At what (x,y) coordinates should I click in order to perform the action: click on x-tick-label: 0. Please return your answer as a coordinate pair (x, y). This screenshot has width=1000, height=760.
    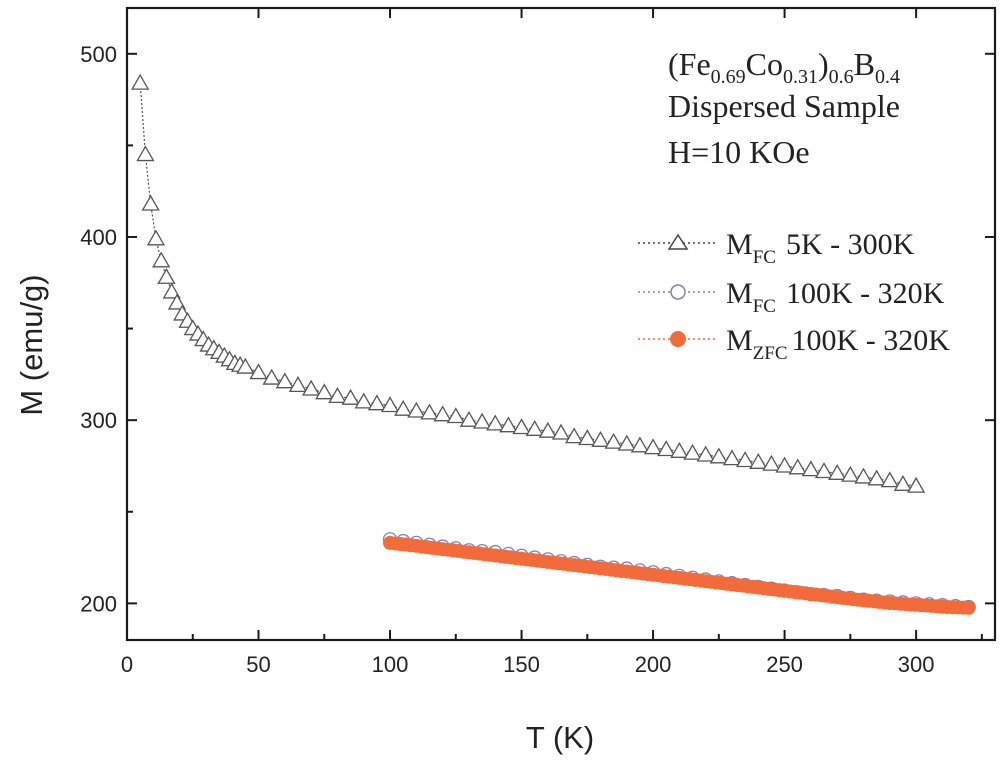
    Looking at the image, I should click on (127, 664).